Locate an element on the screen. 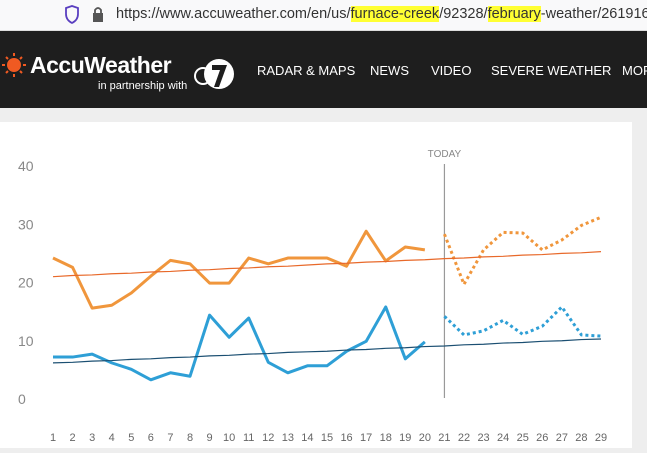  x-tick-label: 17 is located at coordinates (366, 438).